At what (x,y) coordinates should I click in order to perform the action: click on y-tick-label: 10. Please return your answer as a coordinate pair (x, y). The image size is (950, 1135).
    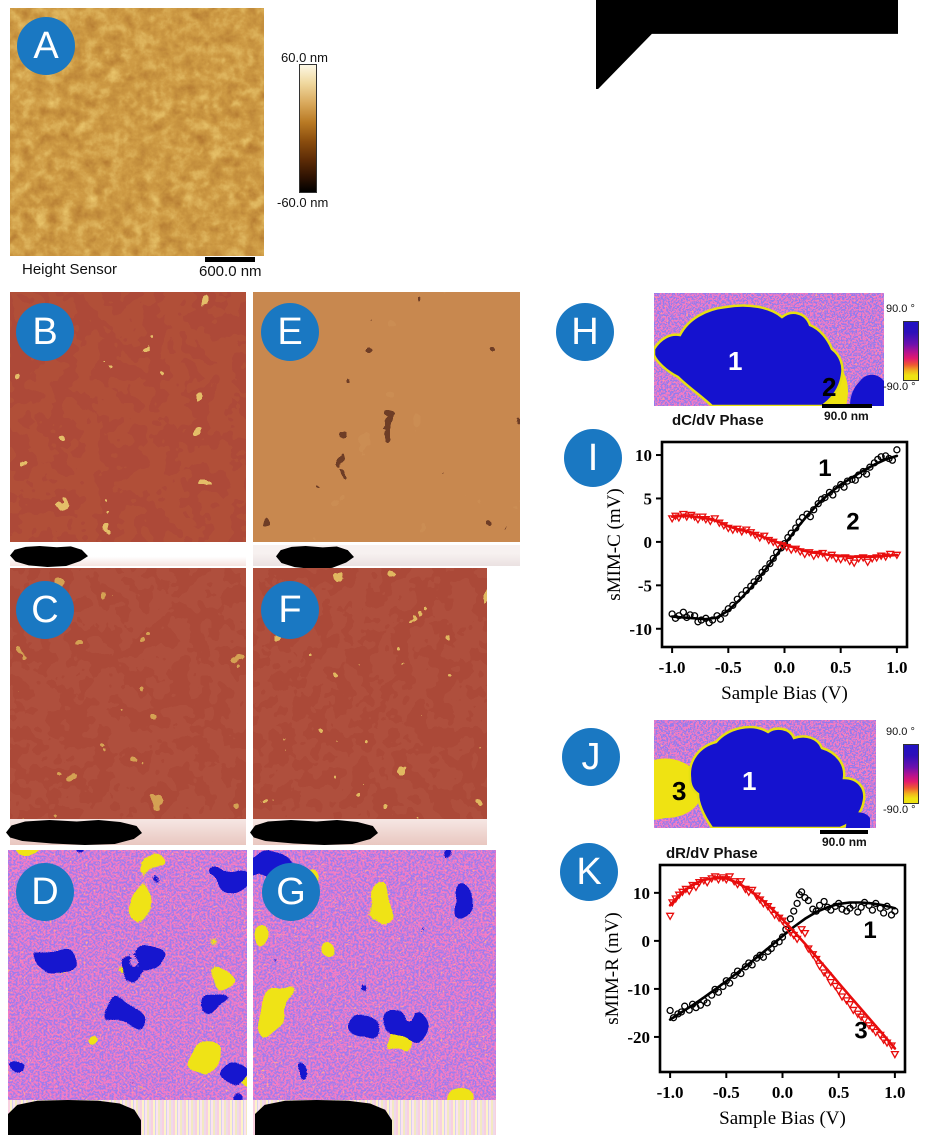
    Looking at the image, I should click on (643, 455).